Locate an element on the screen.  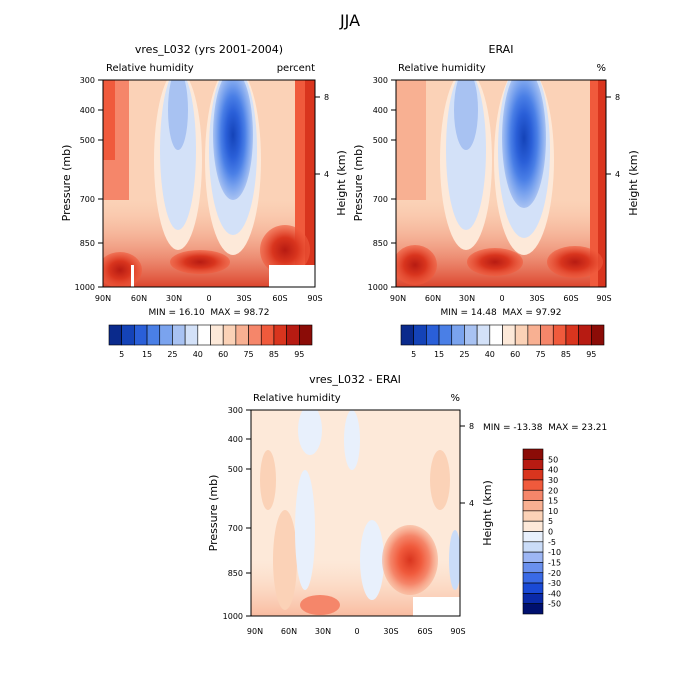
x-tick-90s: 90S is located at coordinates (457, 631).